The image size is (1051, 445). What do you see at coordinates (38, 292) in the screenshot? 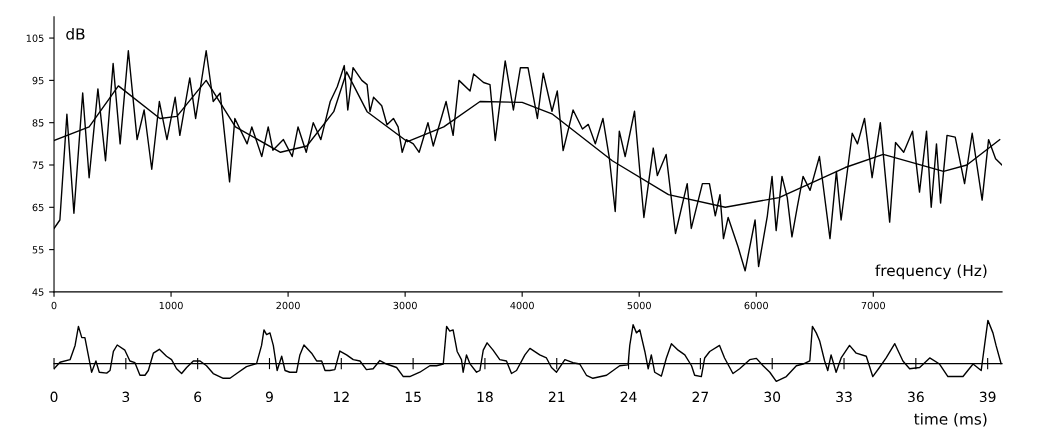
I see `y-tick-label: 45` at bounding box center [38, 292].